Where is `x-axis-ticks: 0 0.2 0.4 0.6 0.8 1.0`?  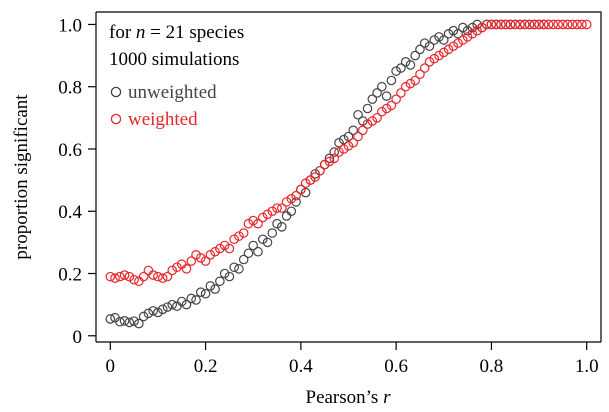
x-axis-ticks: 0 0.2 0.4 0.6 0.8 1.0 is located at coordinates (352, 359).